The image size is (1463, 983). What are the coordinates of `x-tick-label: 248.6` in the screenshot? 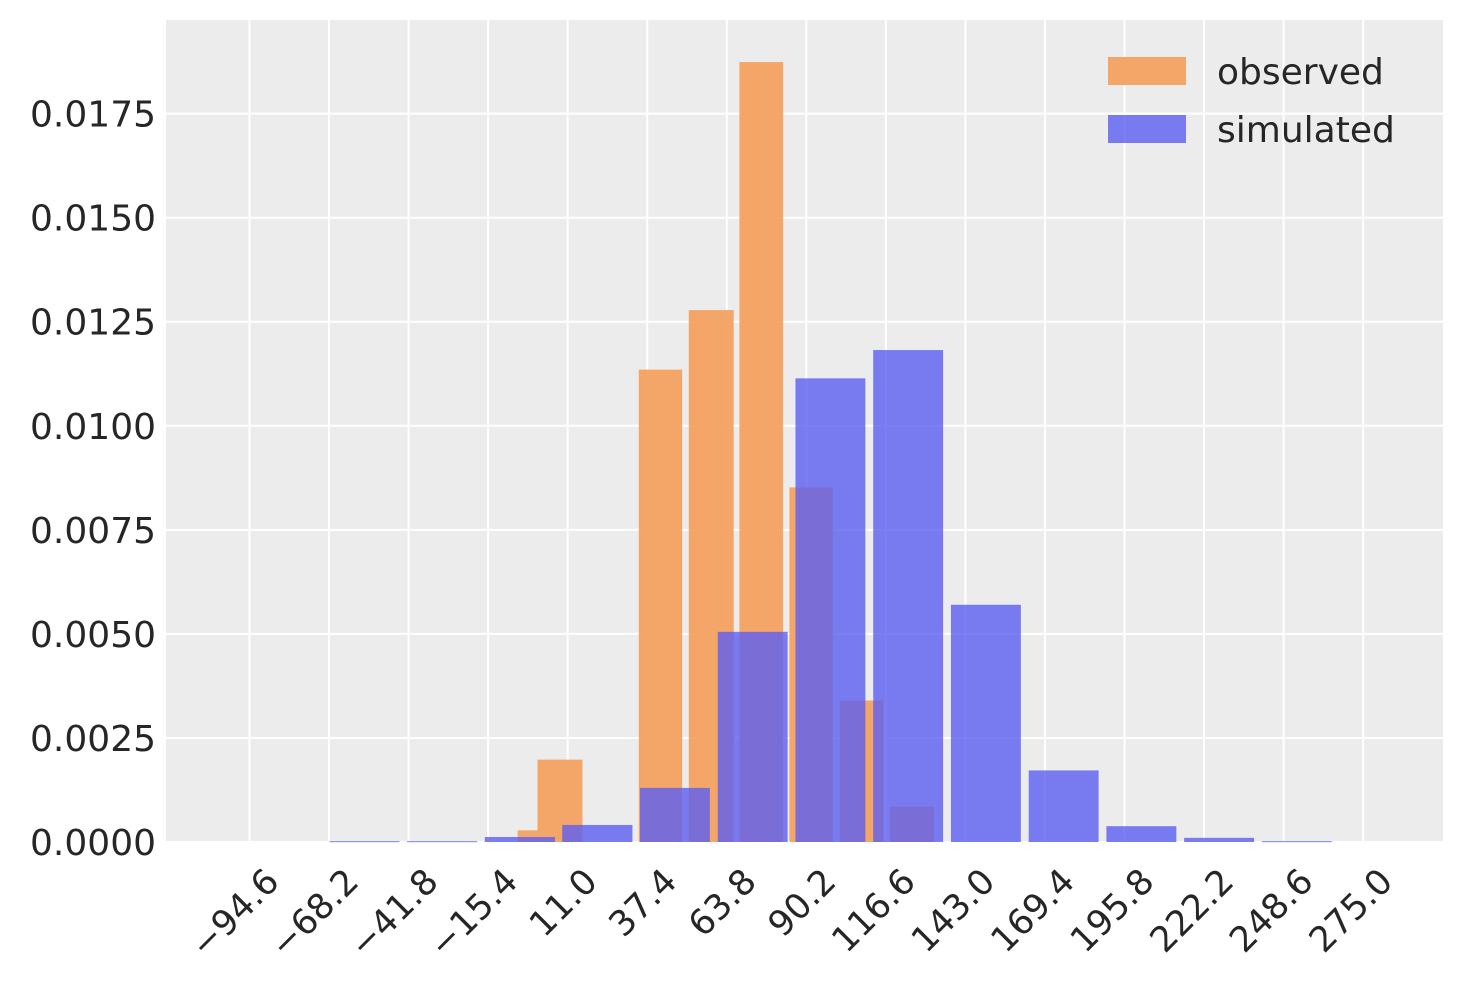 It's located at (1271, 911).